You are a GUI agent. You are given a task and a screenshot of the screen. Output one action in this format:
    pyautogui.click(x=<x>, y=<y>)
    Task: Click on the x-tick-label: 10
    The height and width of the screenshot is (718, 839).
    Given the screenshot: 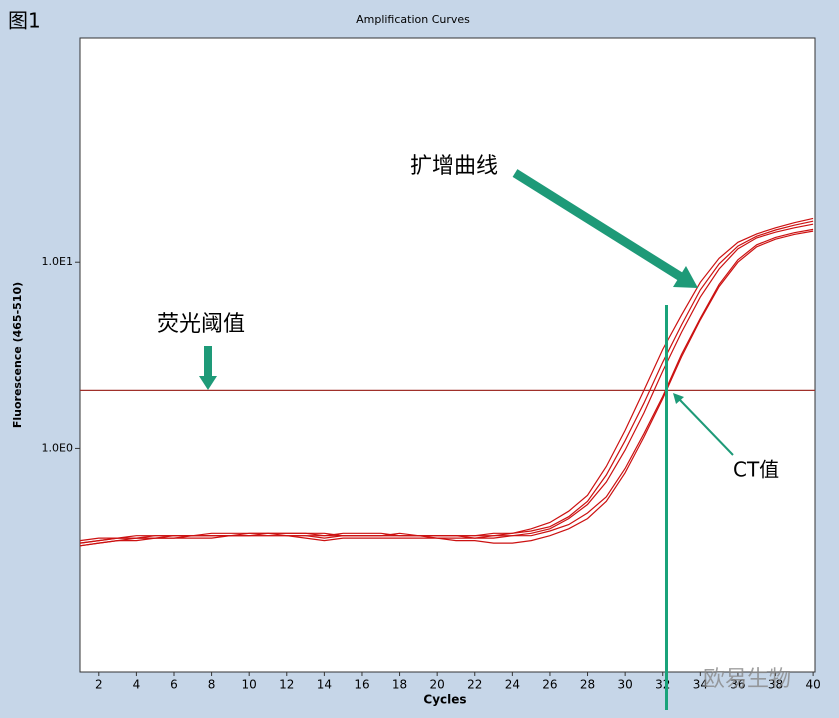 What is the action you would take?
    pyautogui.click(x=249, y=685)
    